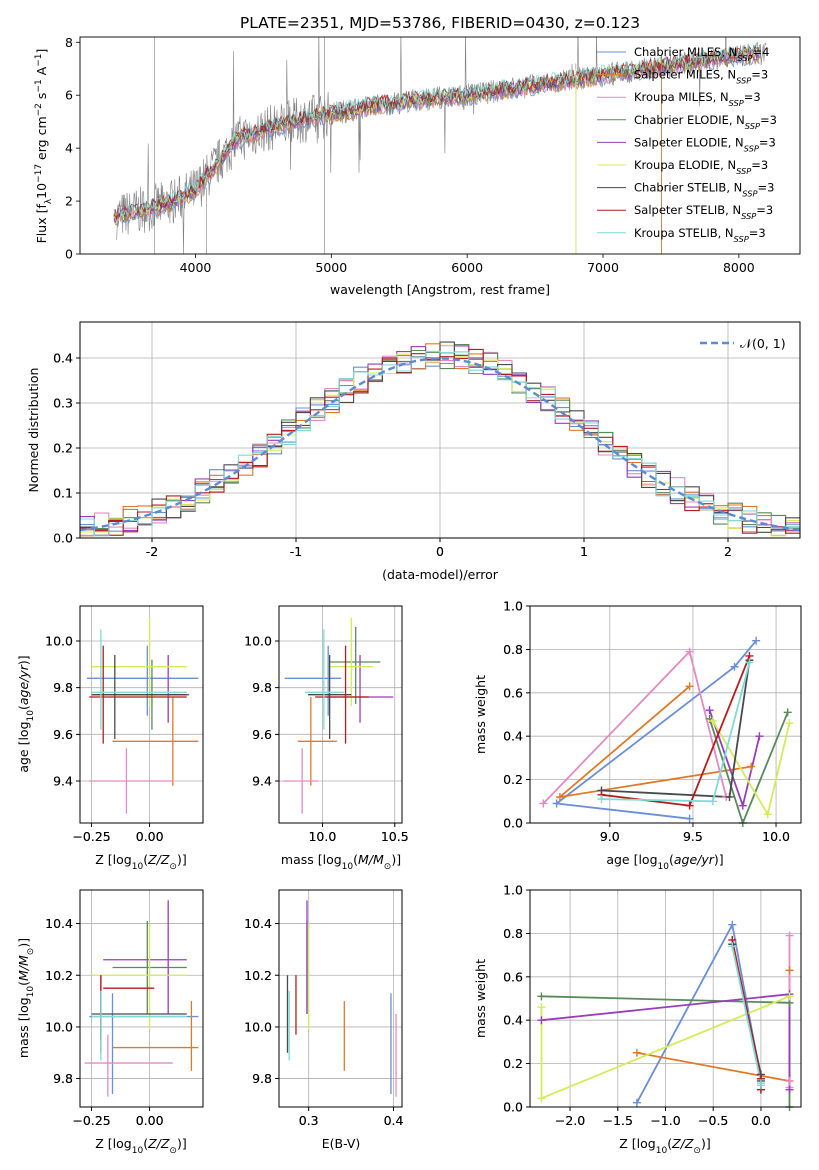 This screenshot has height=1170, width=819. Describe the element at coordinates (341, 1143) in the screenshot. I see `label-part: E(B-V)` at that location.